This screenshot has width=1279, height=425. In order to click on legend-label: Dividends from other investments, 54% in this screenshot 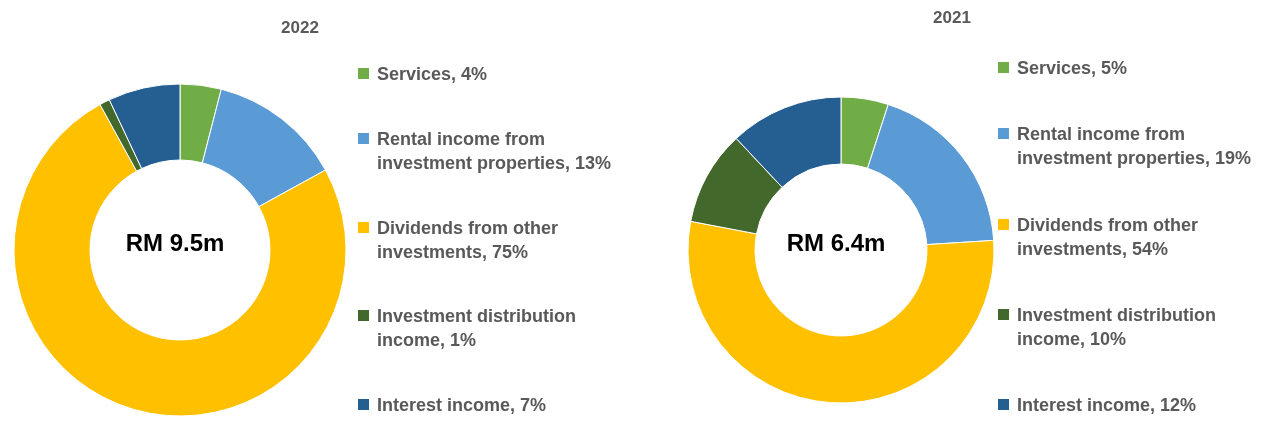, I will do `click(1108, 237)`.